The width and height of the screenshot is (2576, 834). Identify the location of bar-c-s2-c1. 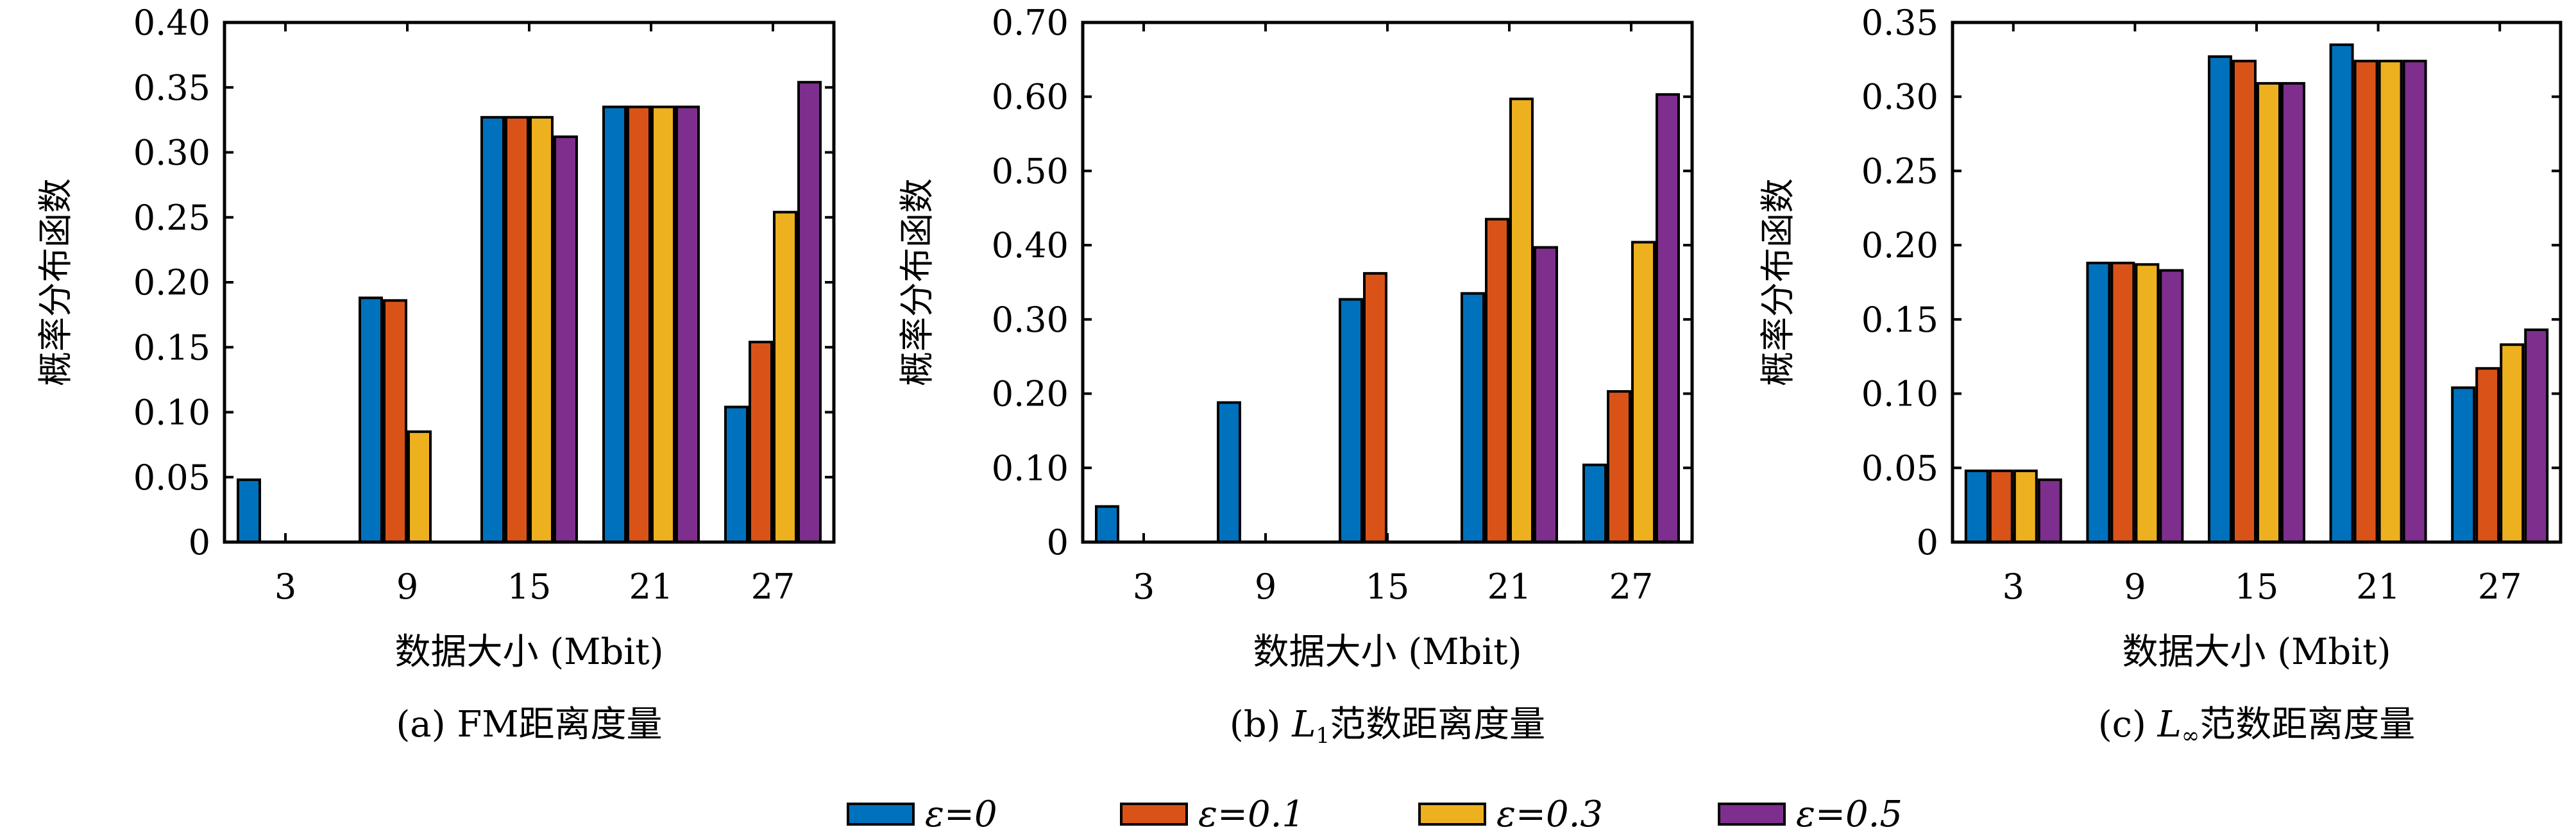
(2147, 403).